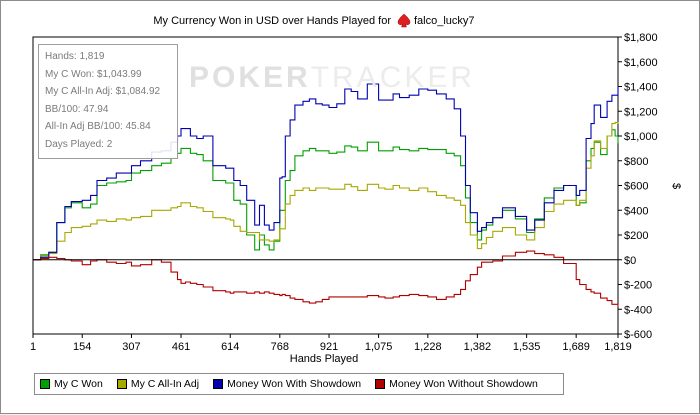 The width and height of the screenshot is (700, 415). I want to click on x-tick-label: 1,535, so click(527, 347).